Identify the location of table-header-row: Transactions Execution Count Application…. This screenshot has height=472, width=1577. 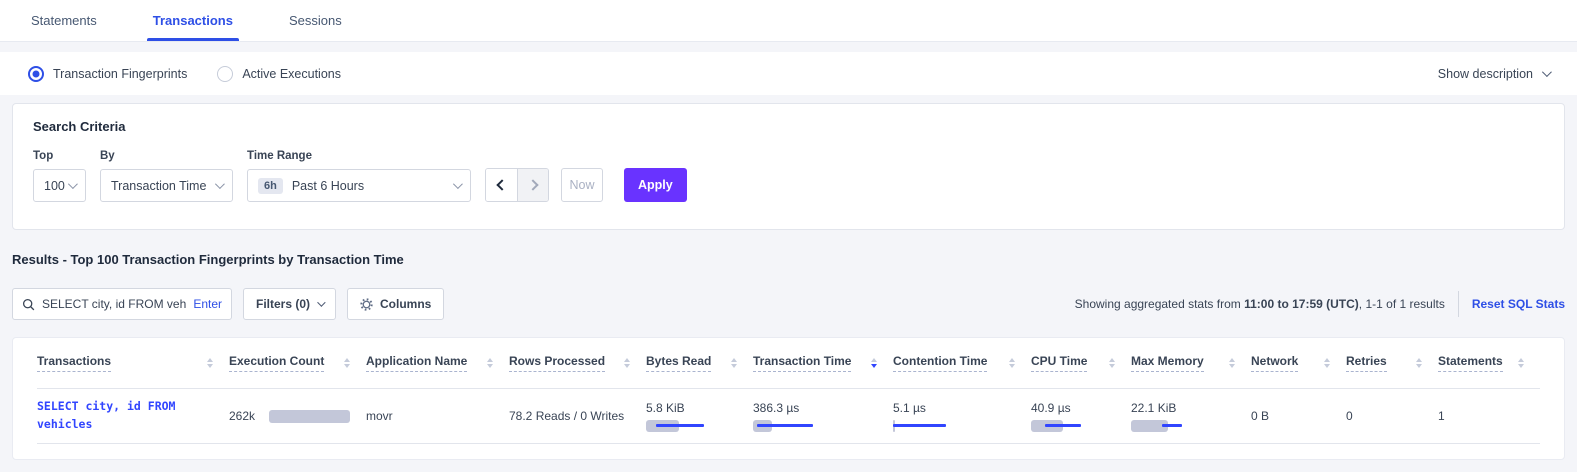
(788, 363).